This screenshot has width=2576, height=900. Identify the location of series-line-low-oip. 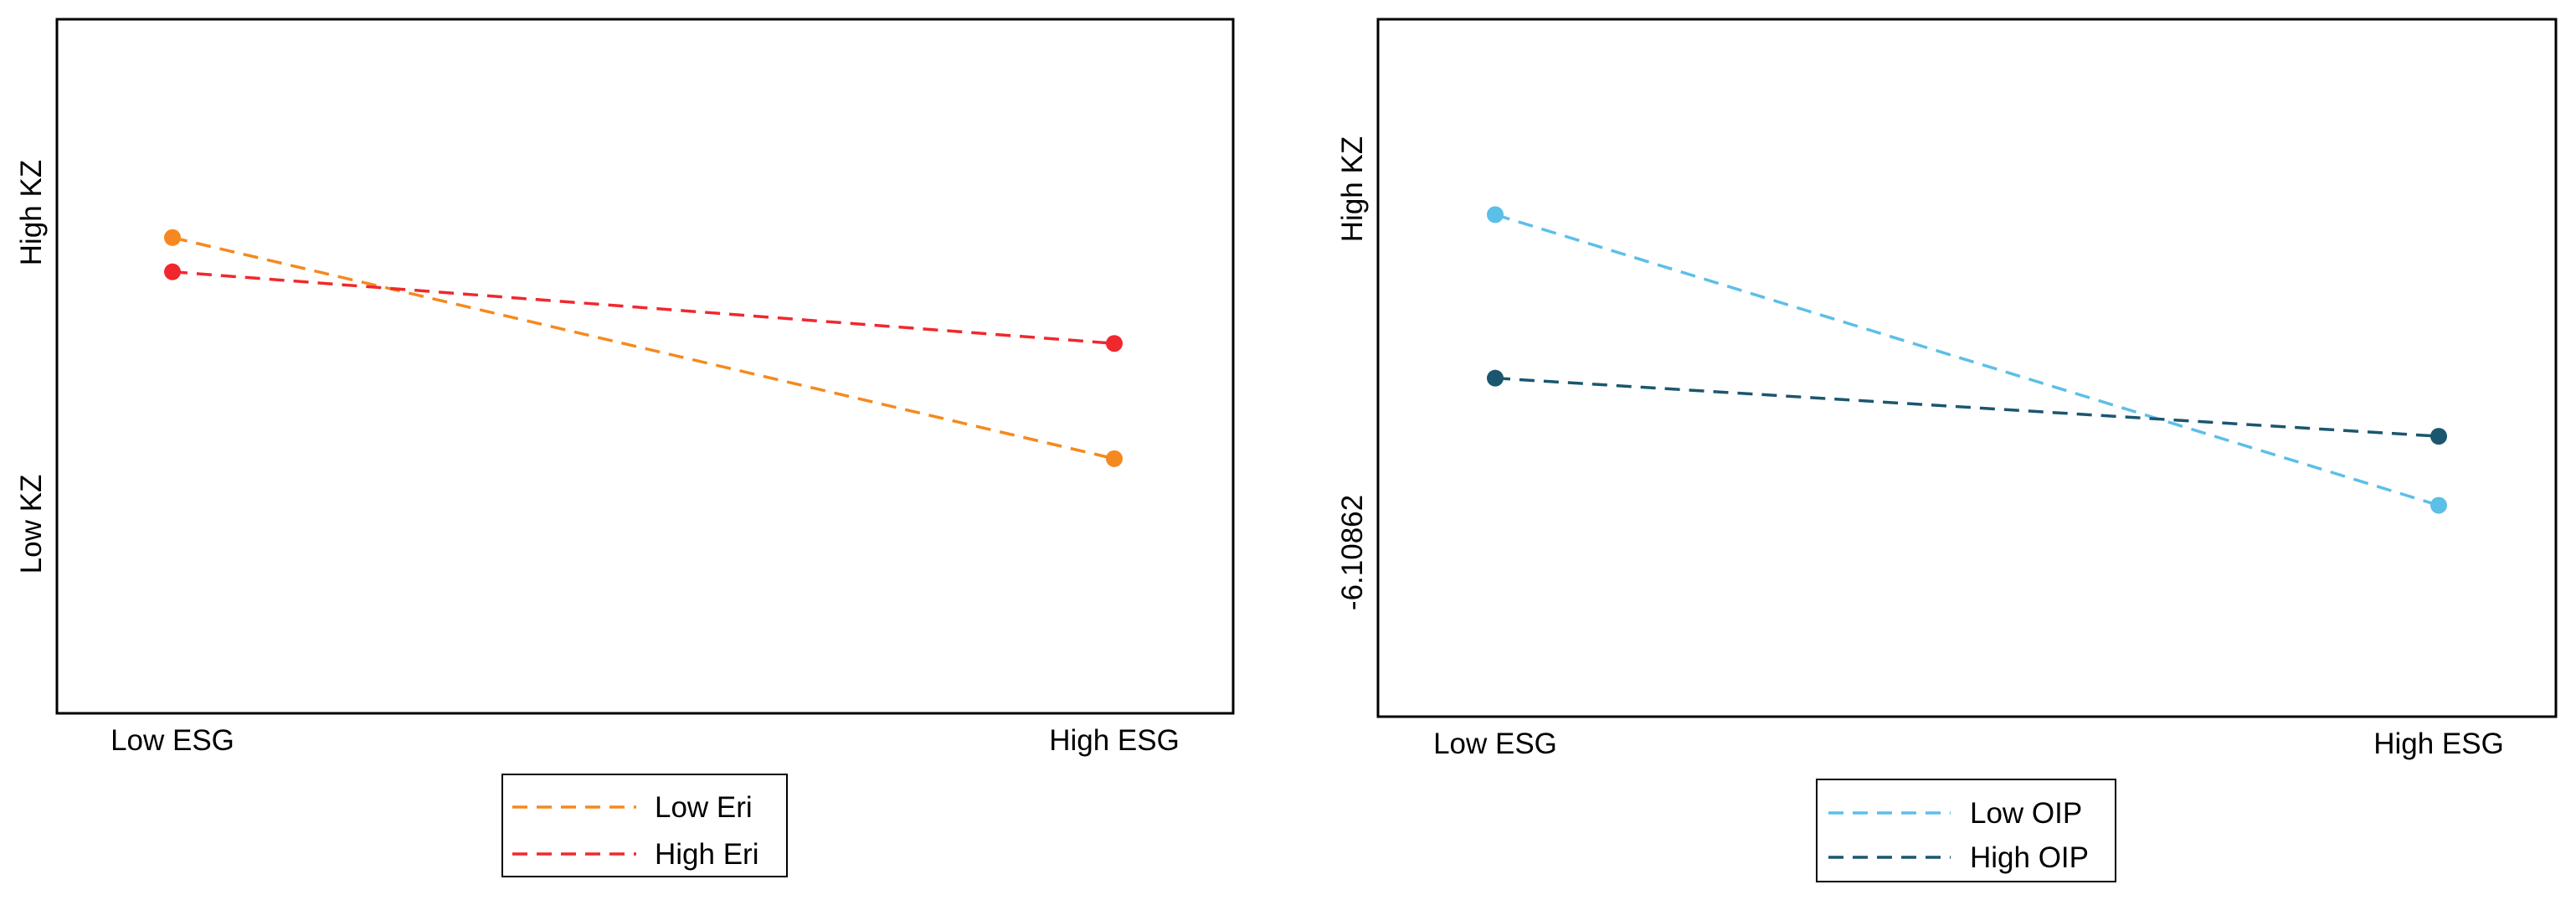
(1967, 360).